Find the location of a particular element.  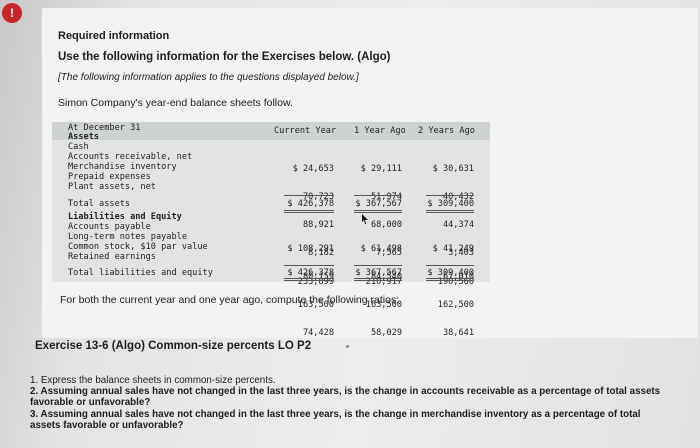

total-assets-two-years: $ 309,400 is located at coordinates (450, 204).